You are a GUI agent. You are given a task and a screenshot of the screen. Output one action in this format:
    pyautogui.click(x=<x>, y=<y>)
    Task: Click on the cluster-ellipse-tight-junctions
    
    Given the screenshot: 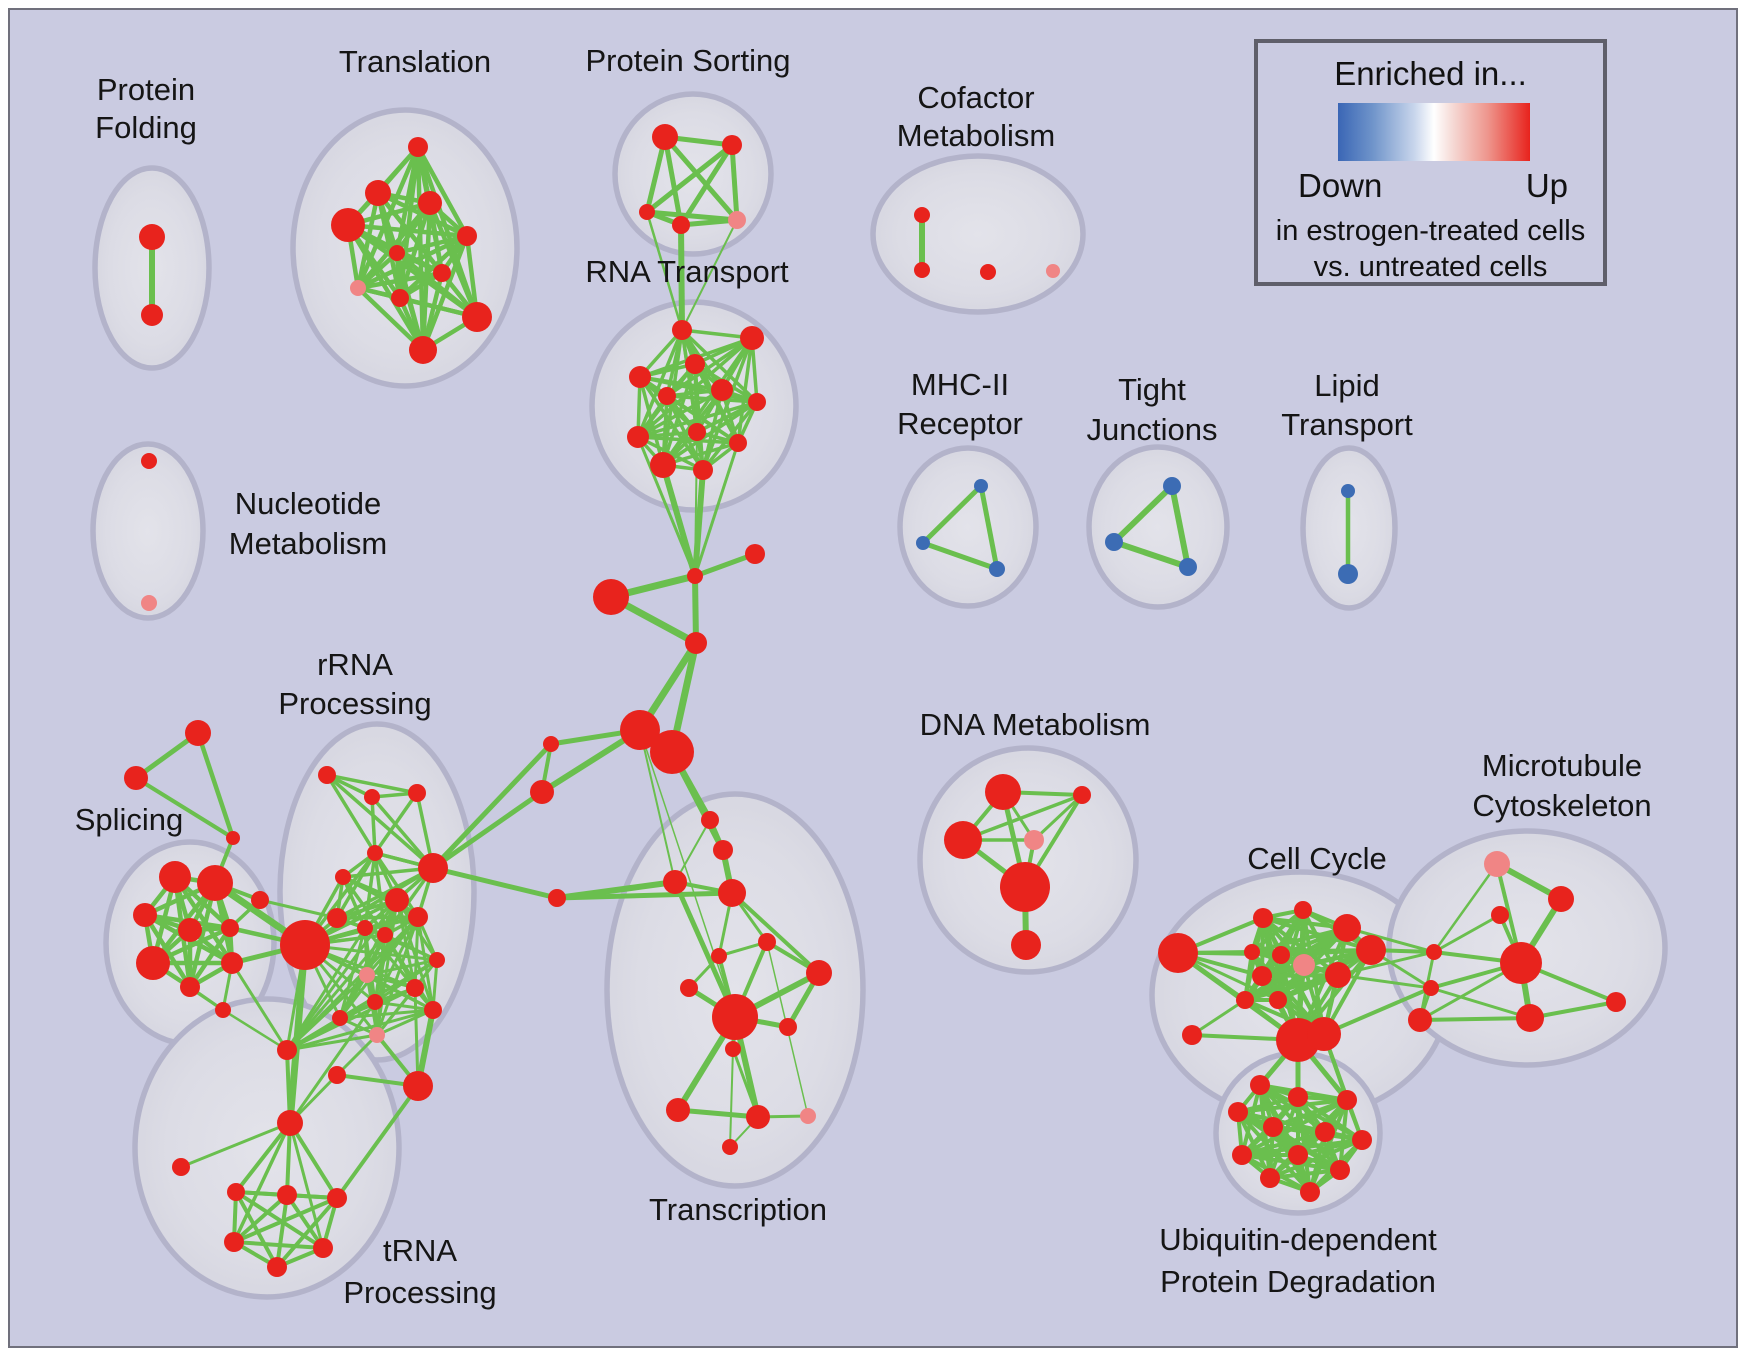 What is the action you would take?
    pyautogui.click(x=1158, y=527)
    